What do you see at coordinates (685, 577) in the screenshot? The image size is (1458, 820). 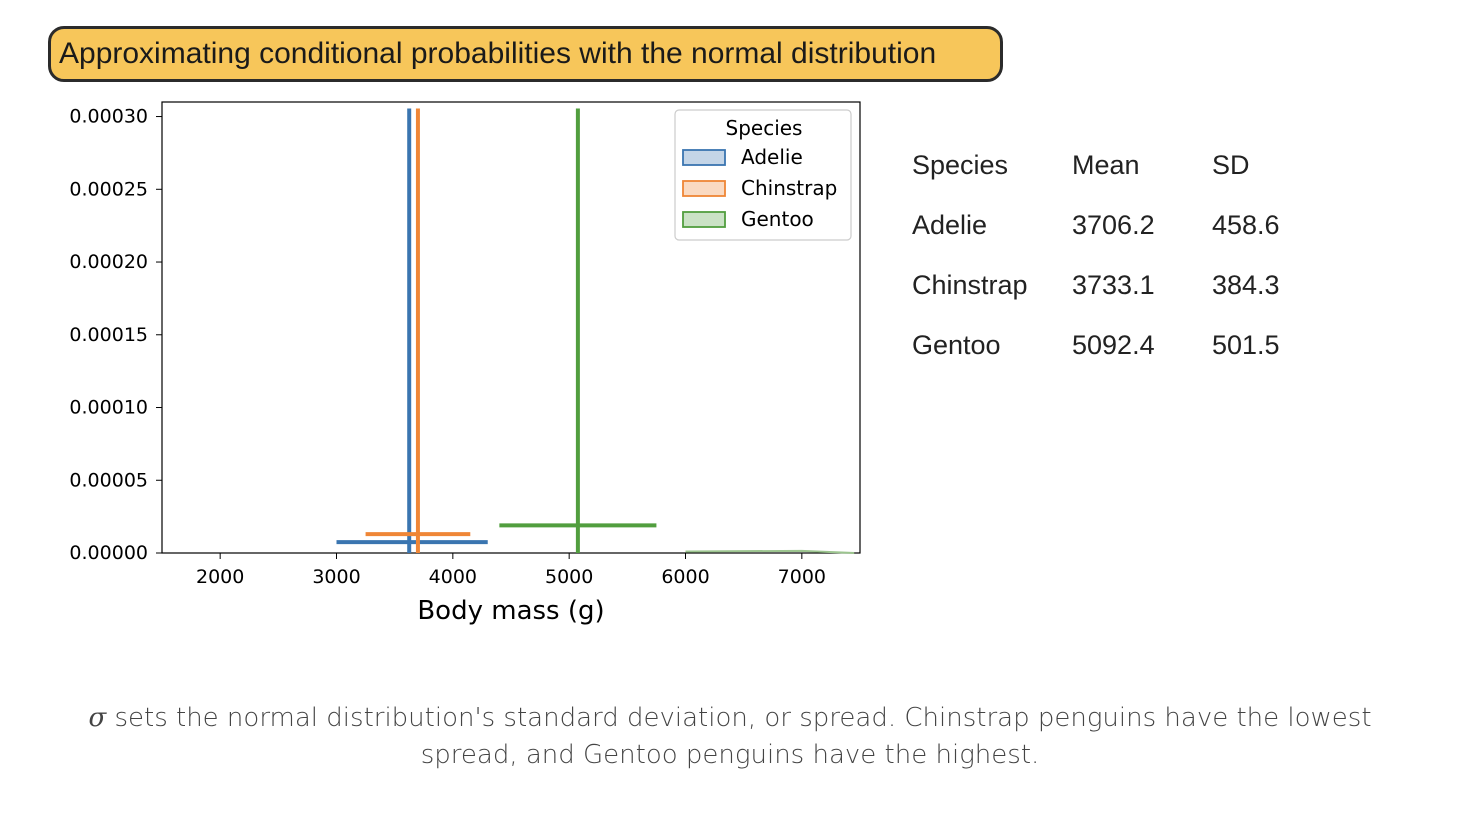 I see `x-tick-label: 6000` at bounding box center [685, 577].